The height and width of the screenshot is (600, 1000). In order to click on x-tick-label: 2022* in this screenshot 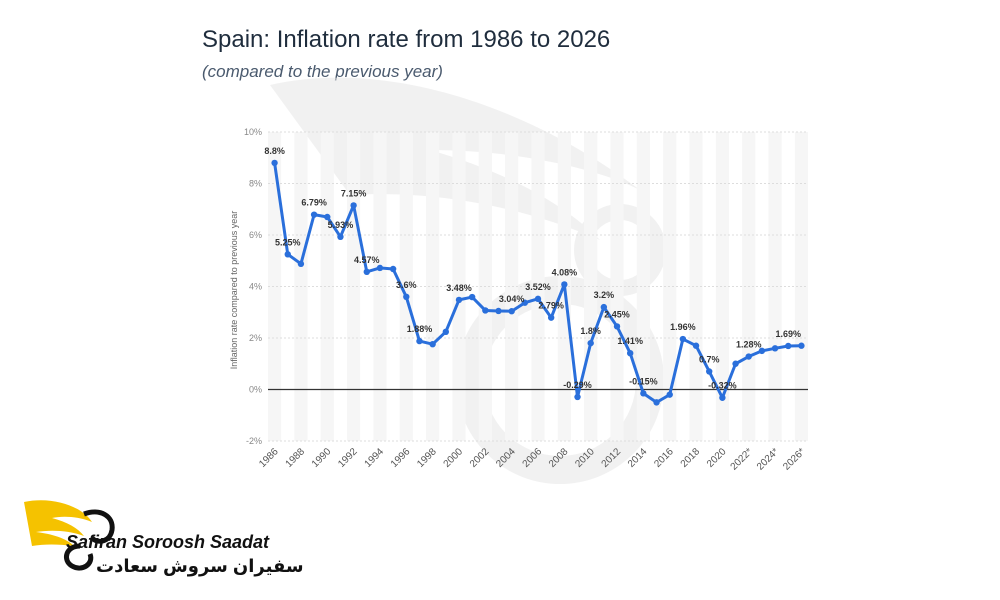, I will do `click(742, 459)`.